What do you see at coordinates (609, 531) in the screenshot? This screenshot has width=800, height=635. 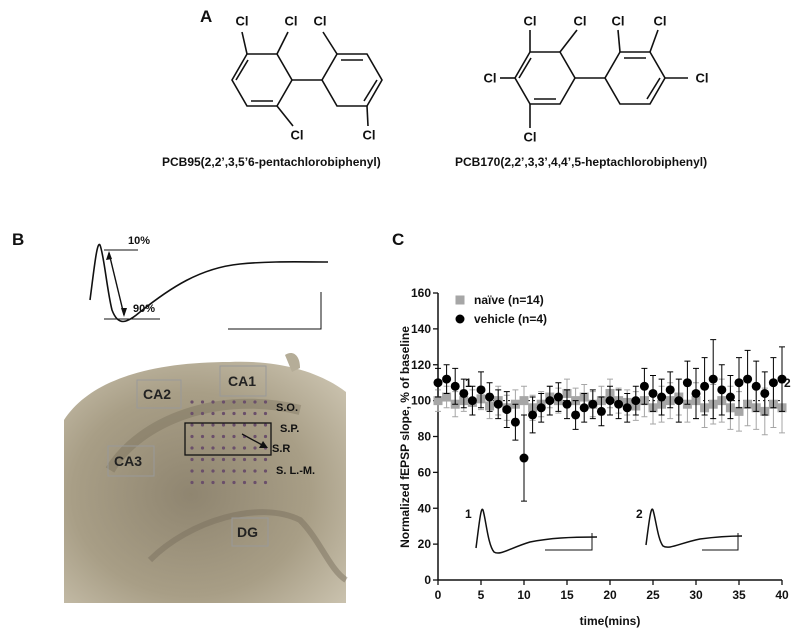 I see `inset-traces` at bounding box center [609, 531].